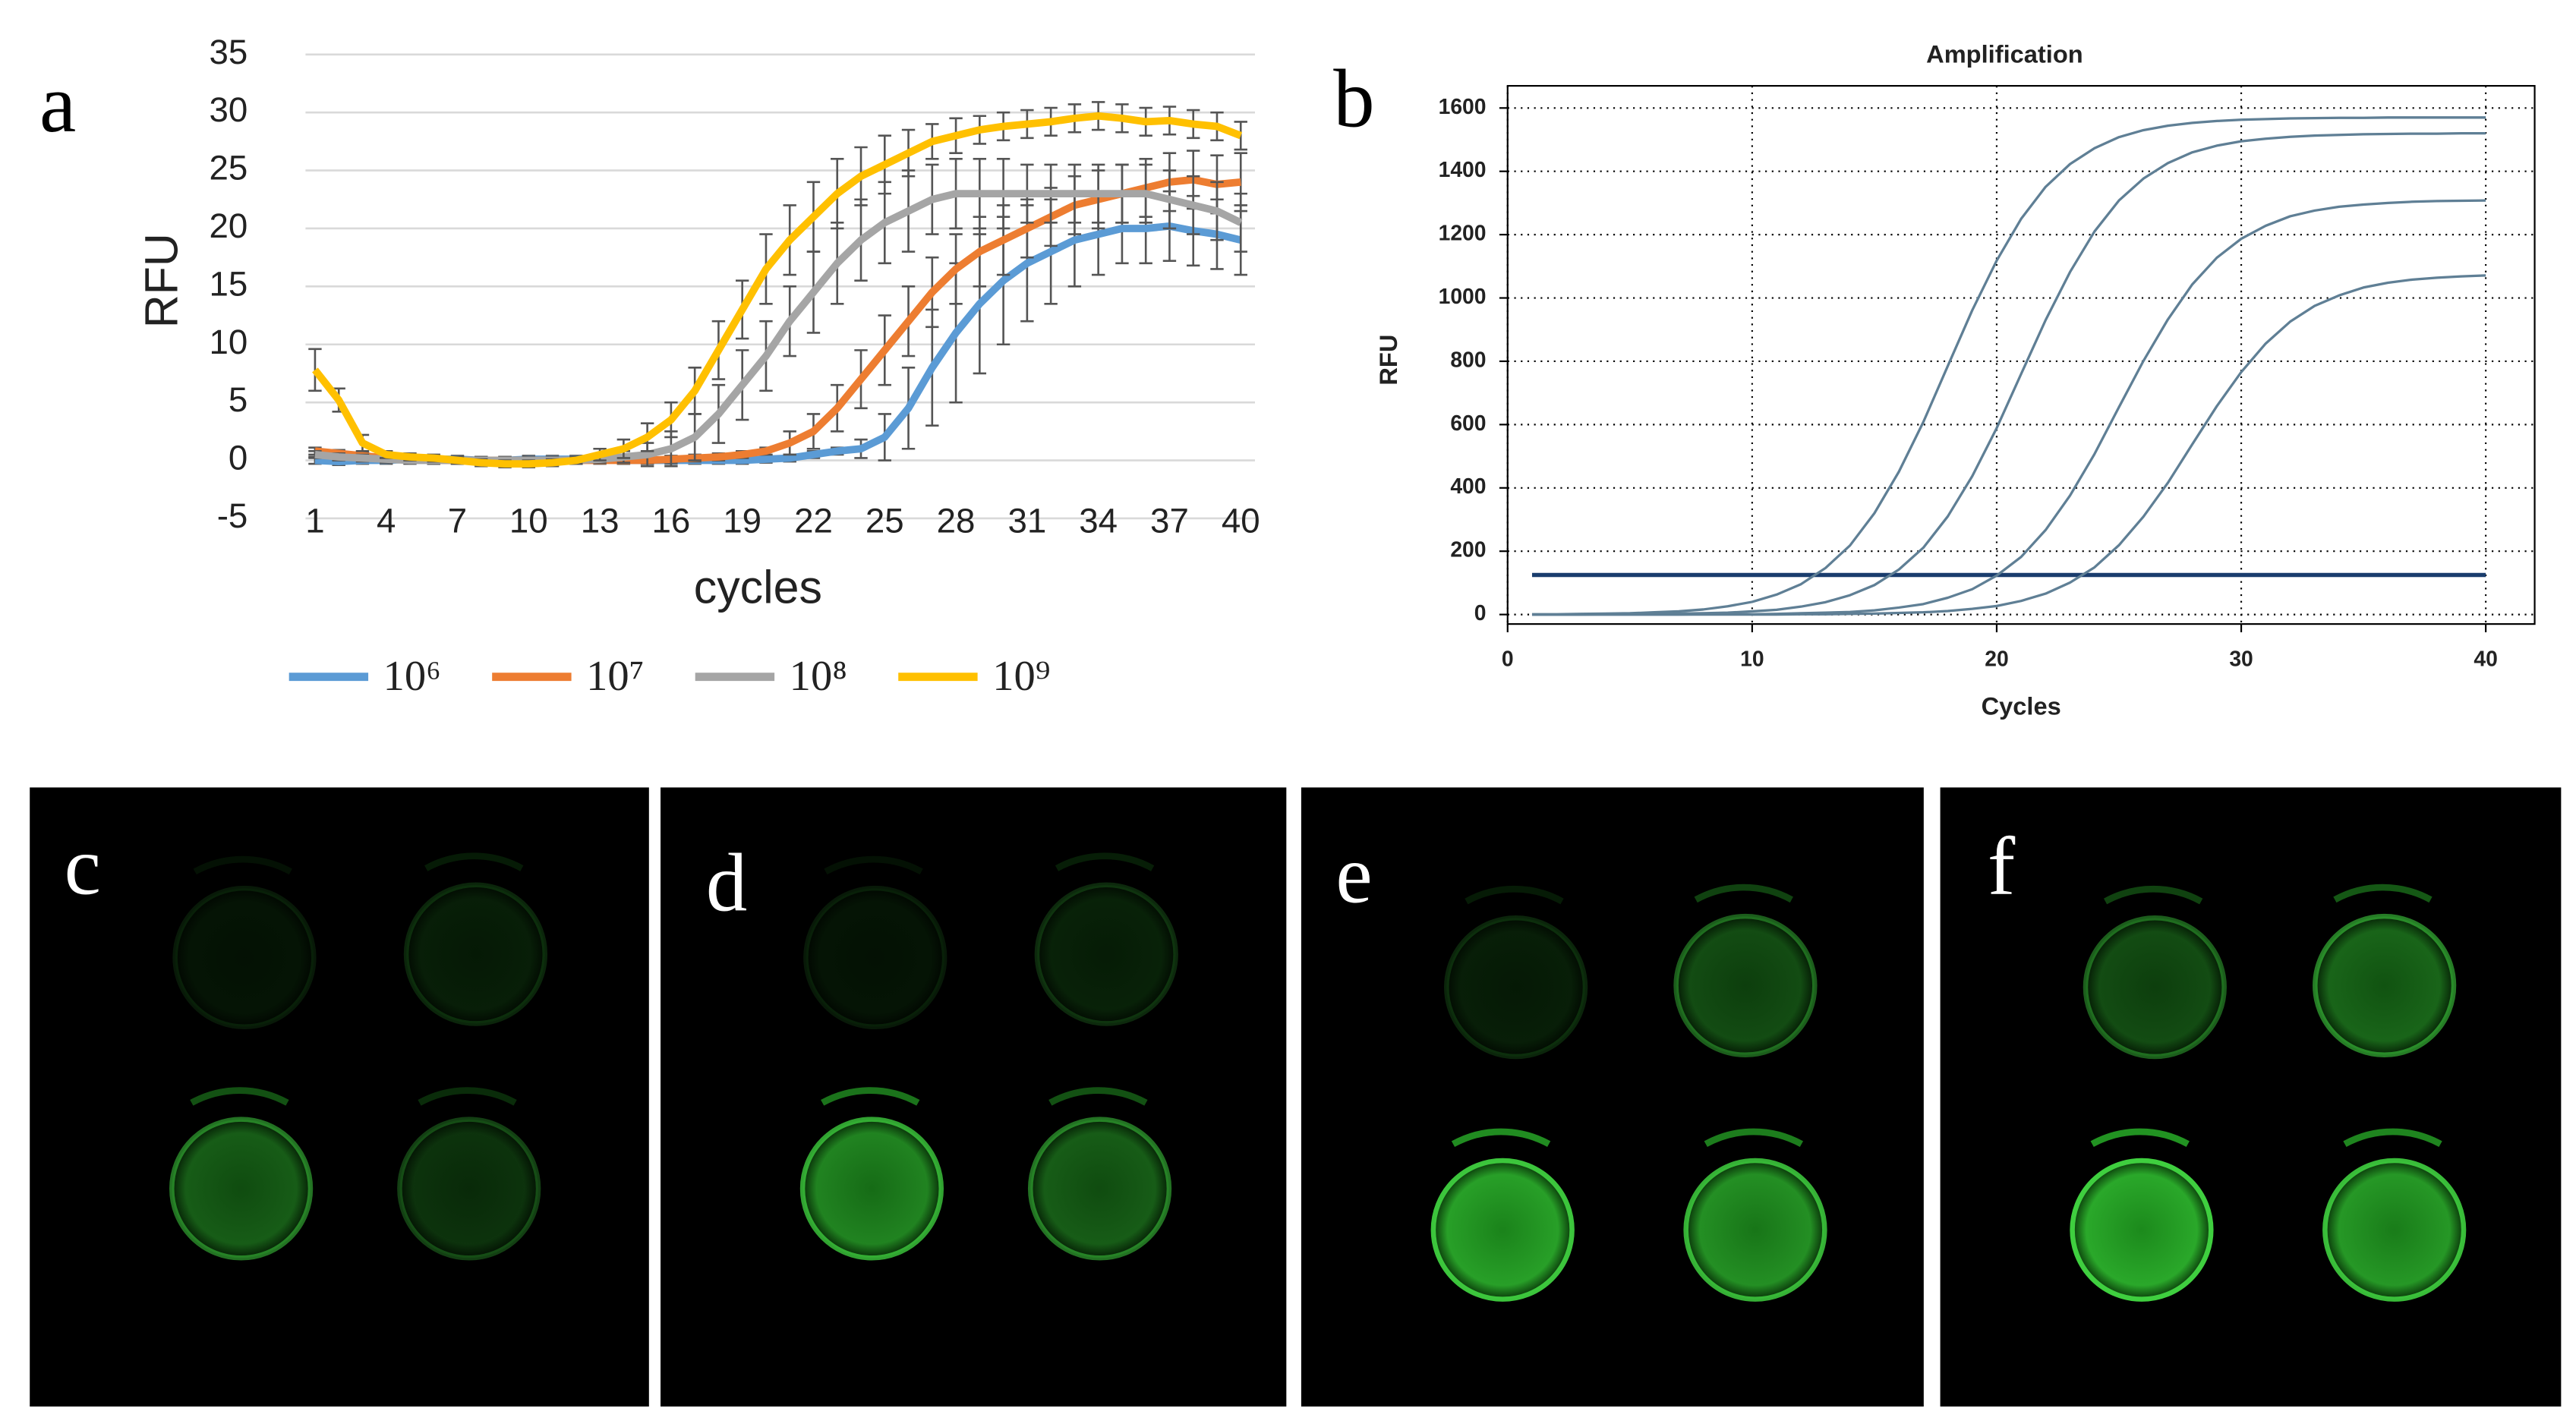  I want to click on panel-label: e, so click(1353, 875).